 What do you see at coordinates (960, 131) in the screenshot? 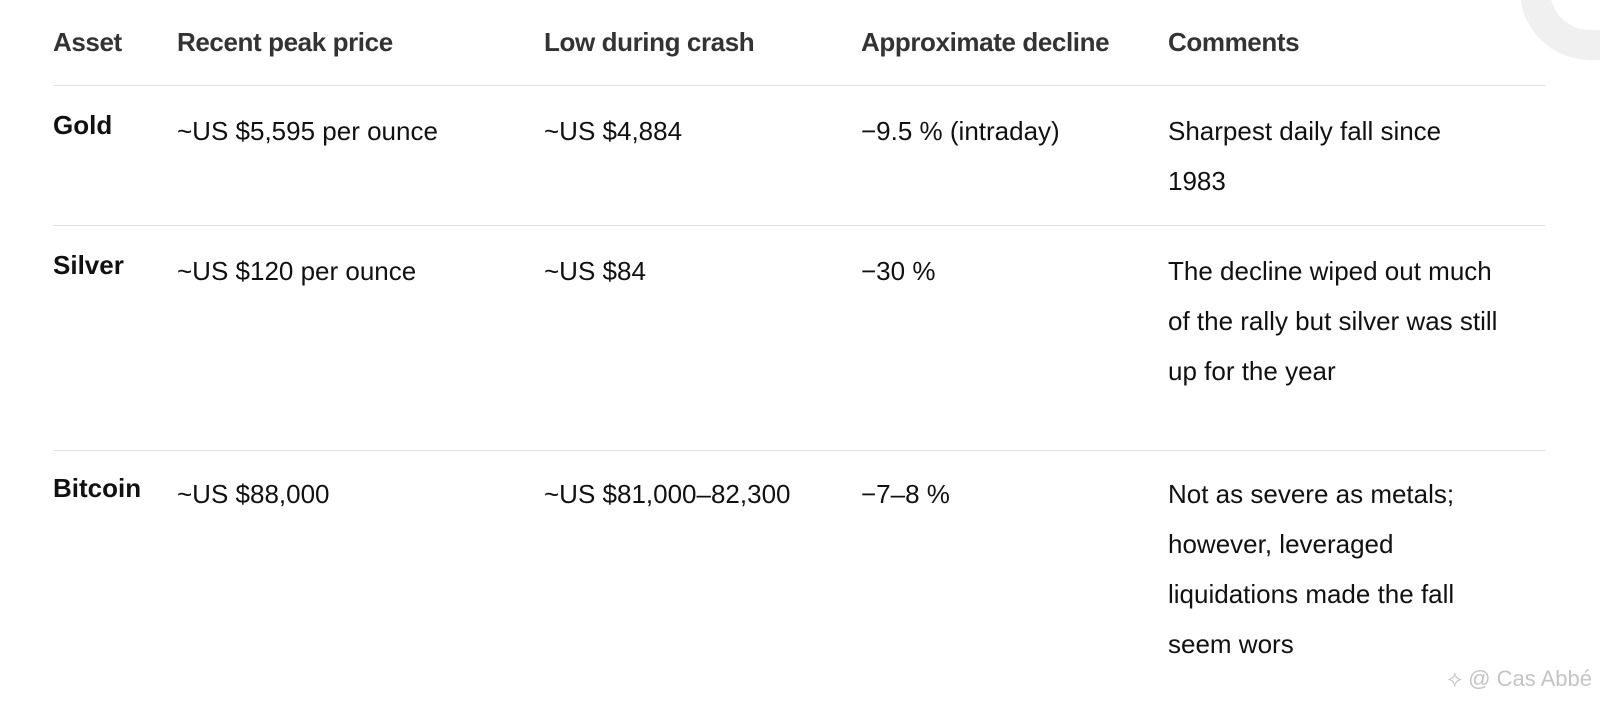
I see `decline-cell: −9.5 % (intraday)` at bounding box center [960, 131].